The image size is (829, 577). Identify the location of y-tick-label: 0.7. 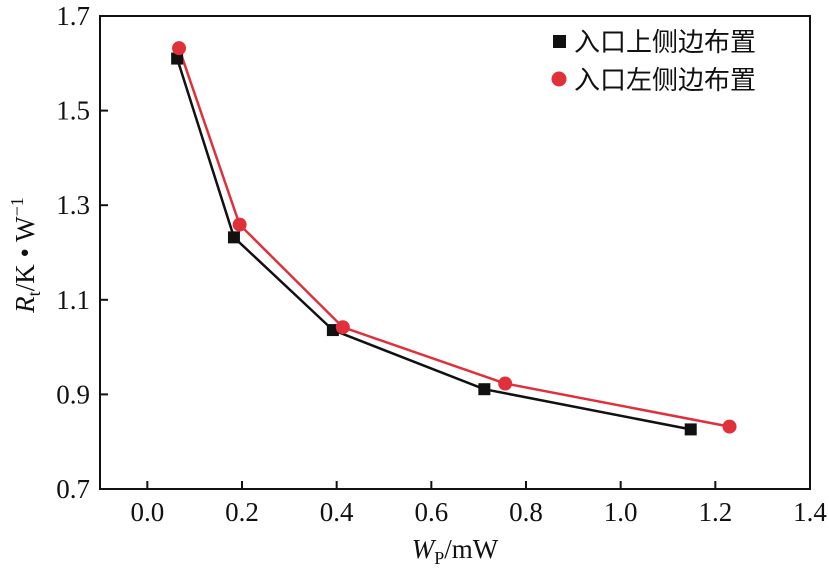
(73, 489).